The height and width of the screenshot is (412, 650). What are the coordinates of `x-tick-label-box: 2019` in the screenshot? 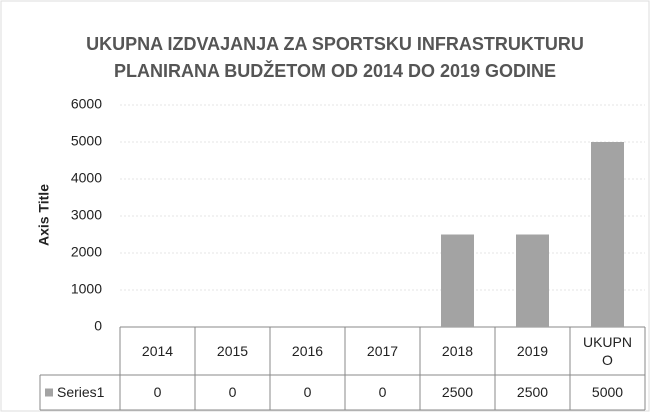 It's located at (532, 351).